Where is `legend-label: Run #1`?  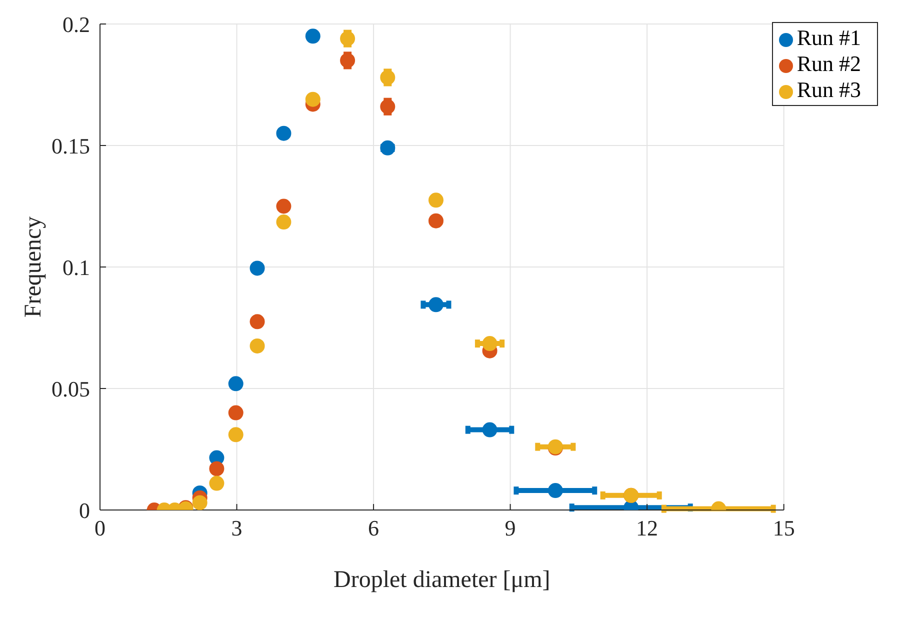 legend-label: Run #1 is located at coordinates (828, 37).